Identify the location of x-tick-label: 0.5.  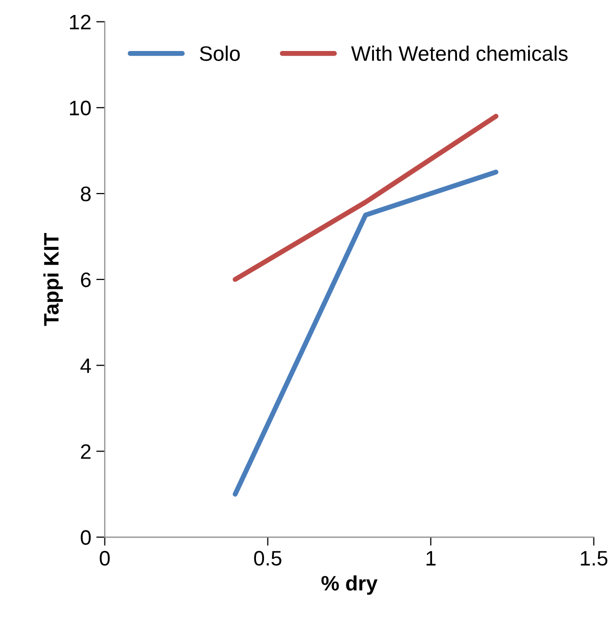
(268, 558).